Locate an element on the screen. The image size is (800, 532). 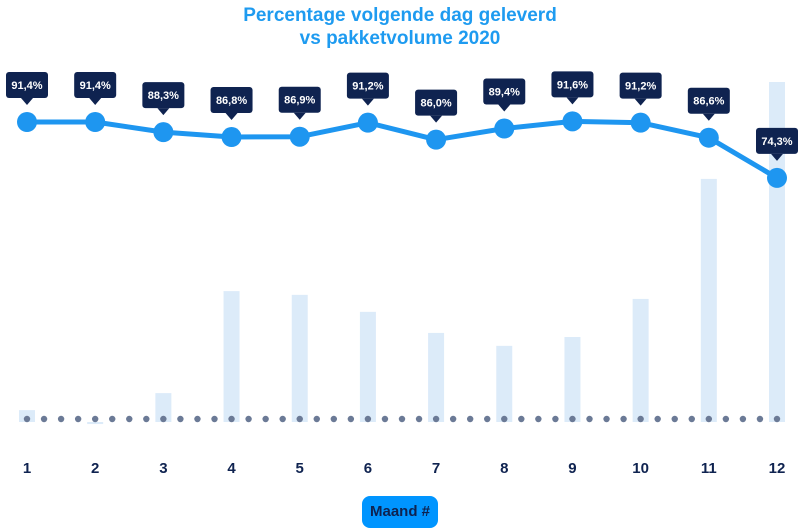
data-label: 86,8% is located at coordinates (231, 101).